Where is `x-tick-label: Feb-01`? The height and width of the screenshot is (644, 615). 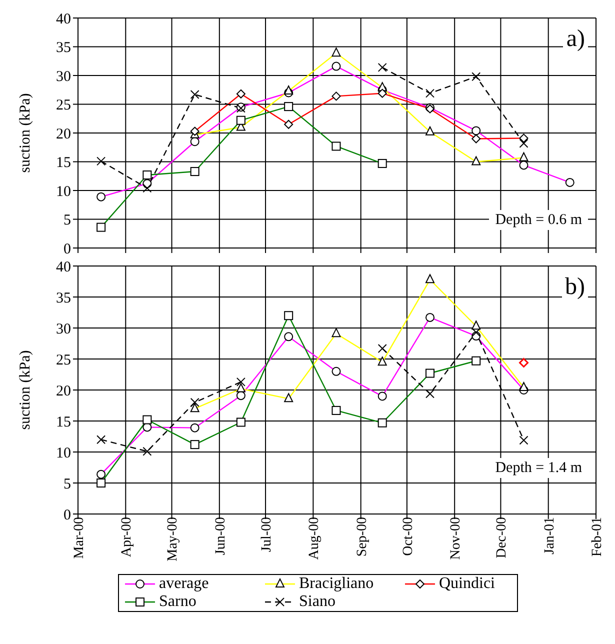 x-tick-label: Feb-01 is located at coordinates (597, 537).